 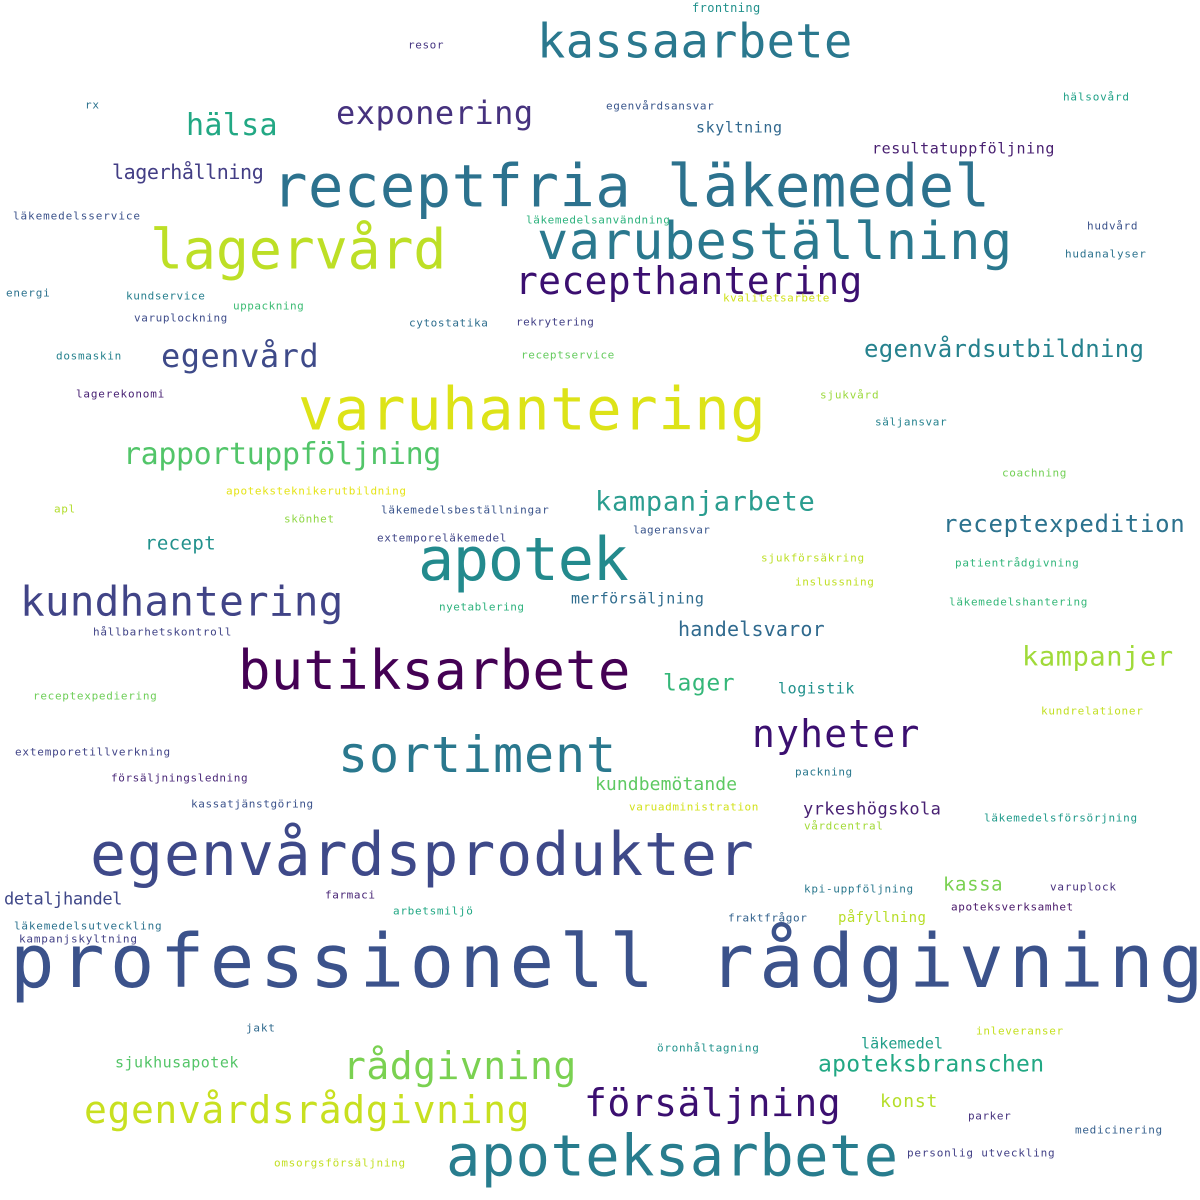 I want to click on word-cloud-word: läkemedelsservice, so click(x=77, y=216).